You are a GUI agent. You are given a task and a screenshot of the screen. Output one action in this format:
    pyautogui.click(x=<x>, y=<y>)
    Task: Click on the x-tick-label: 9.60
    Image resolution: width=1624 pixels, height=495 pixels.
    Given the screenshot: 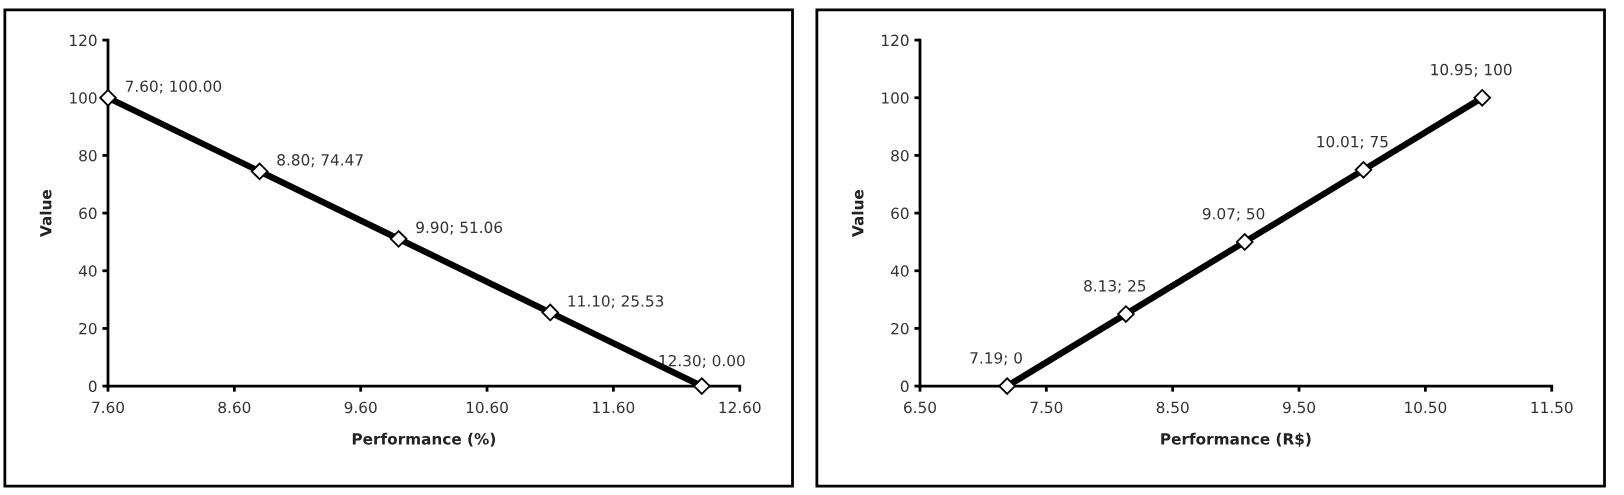 What is the action you would take?
    pyautogui.click(x=360, y=407)
    